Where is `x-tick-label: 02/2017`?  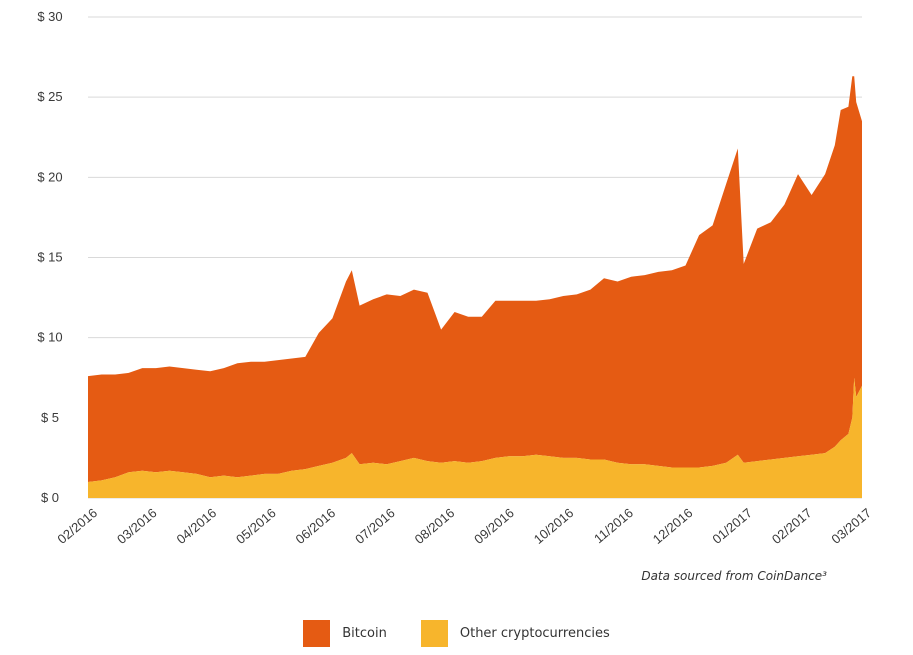 x-tick-label: 02/2017 is located at coordinates (792, 526).